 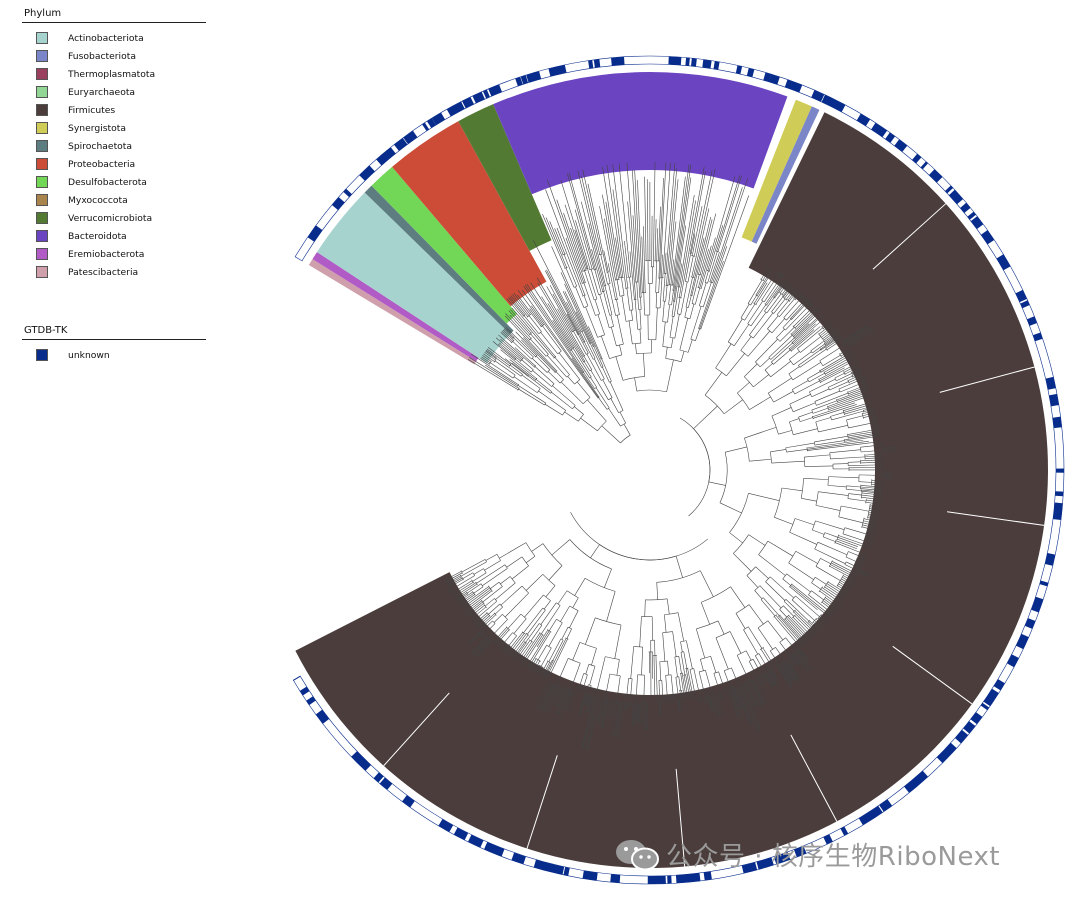 What do you see at coordinates (114, 339) in the screenshot?
I see `legend-divider` at bounding box center [114, 339].